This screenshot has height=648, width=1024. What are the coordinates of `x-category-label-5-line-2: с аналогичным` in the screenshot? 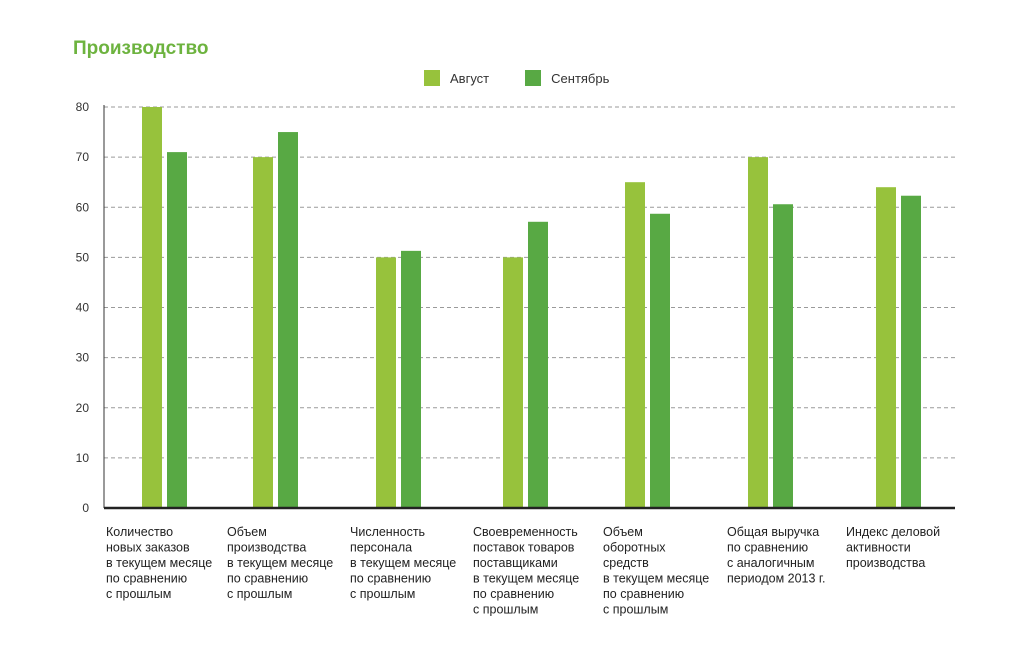 It's located at (770, 563).